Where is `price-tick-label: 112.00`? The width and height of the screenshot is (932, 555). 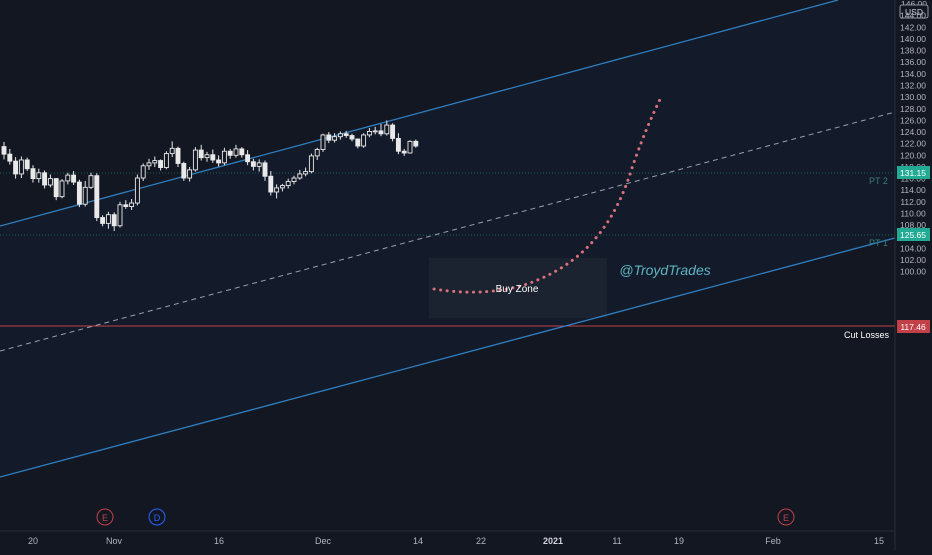
price-tick-label: 112.00 is located at coordinates (913, 202).